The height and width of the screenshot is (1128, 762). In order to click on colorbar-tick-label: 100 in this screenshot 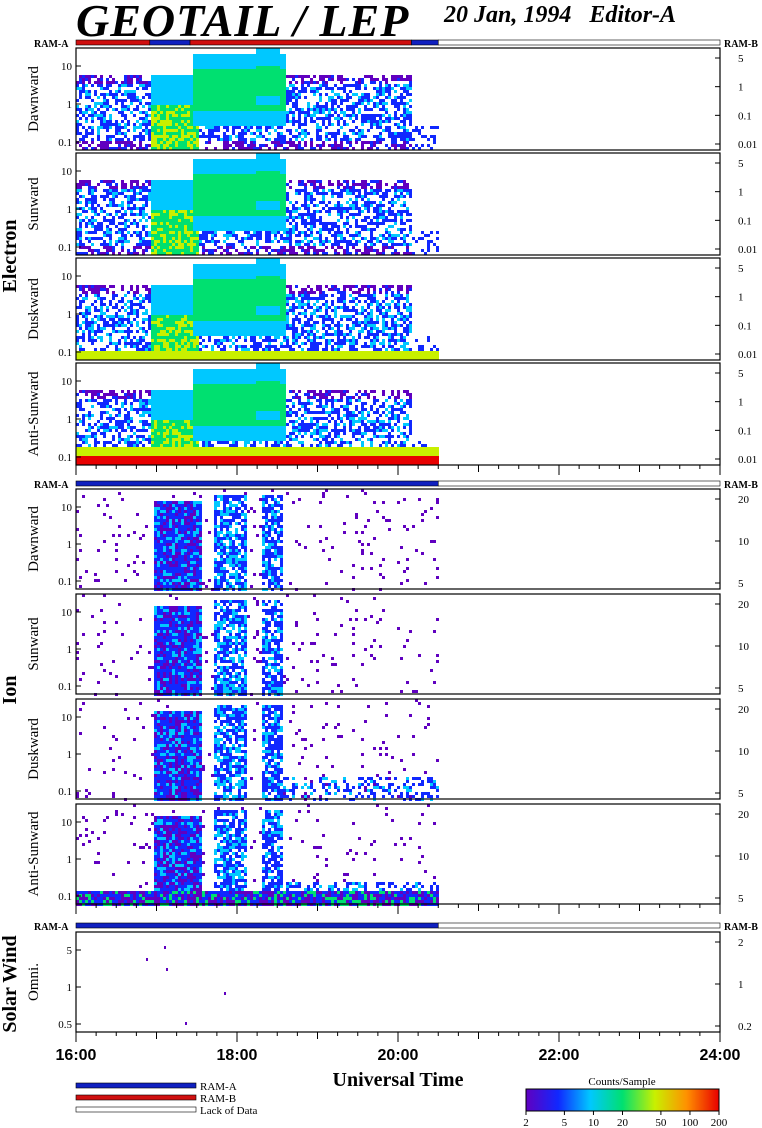, I will do `click(690, 1122)`.